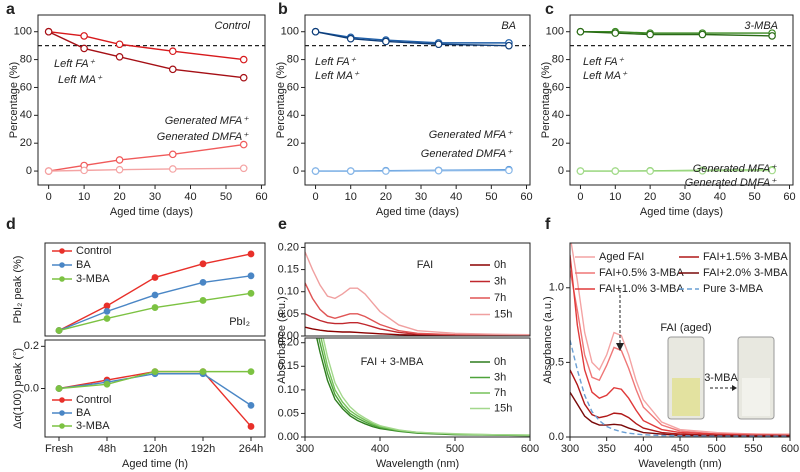  I want to click on y-tick-label: 100, so click(290, 32).